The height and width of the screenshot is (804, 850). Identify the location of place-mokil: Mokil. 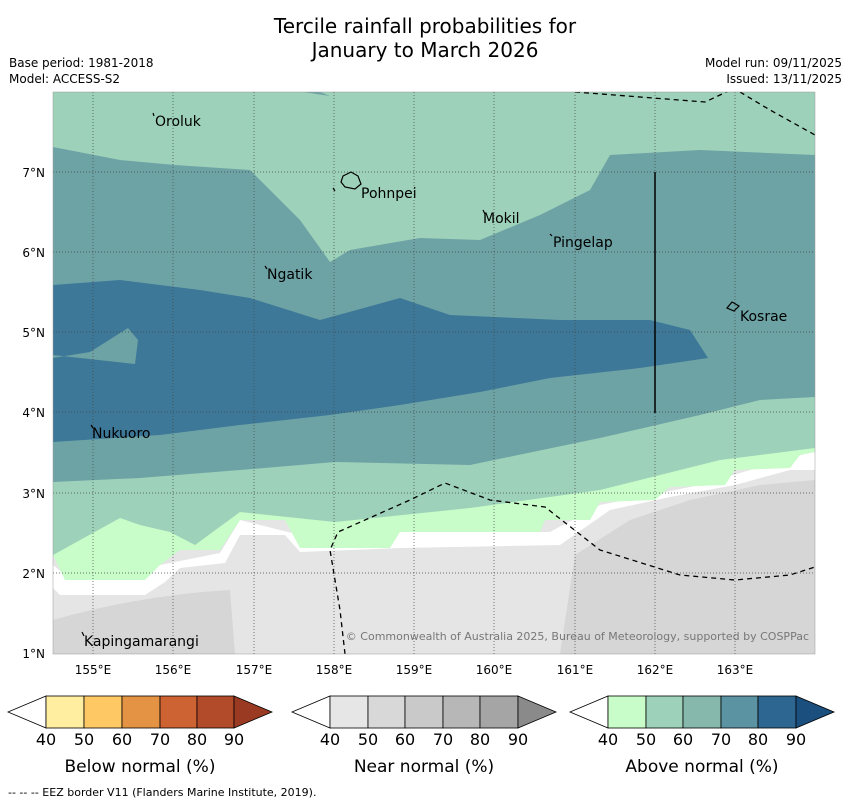
(501, 219).